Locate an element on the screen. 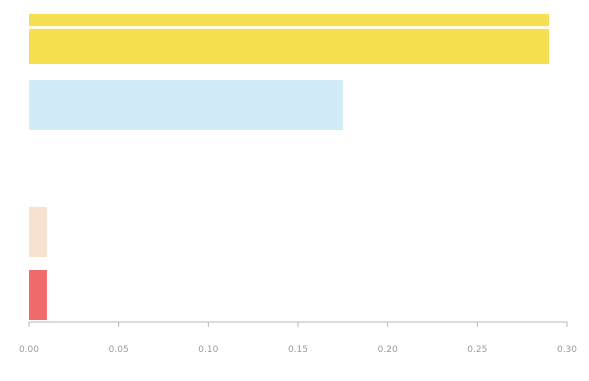  x-tick-label-0: 0.00 is located at coordinates (29, 350).